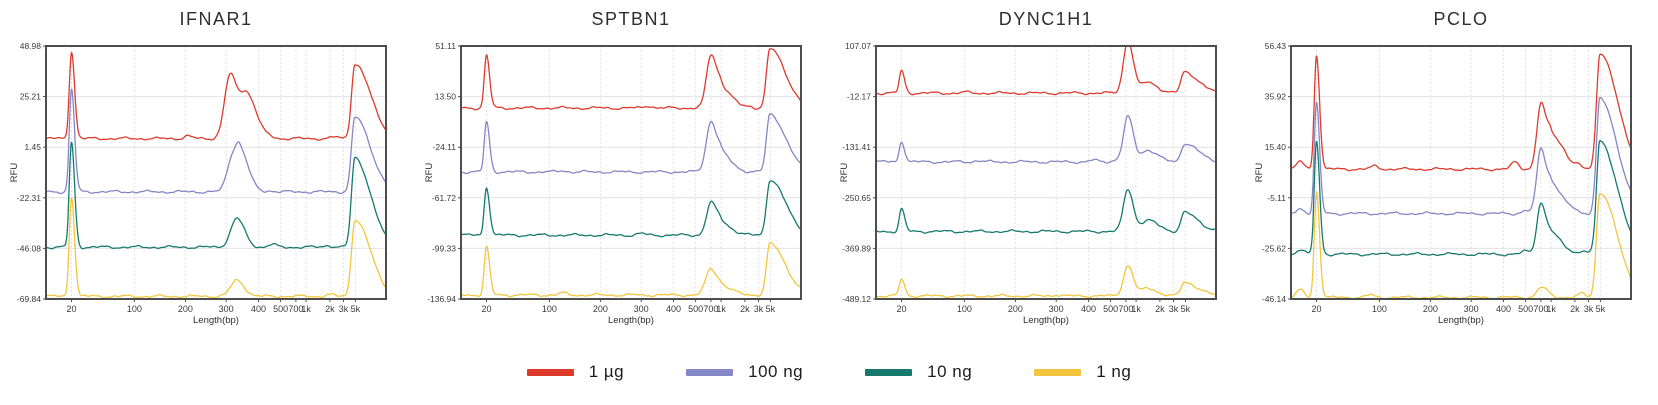  I want to click on y-tick-label: -99.33, so click(444, 248).